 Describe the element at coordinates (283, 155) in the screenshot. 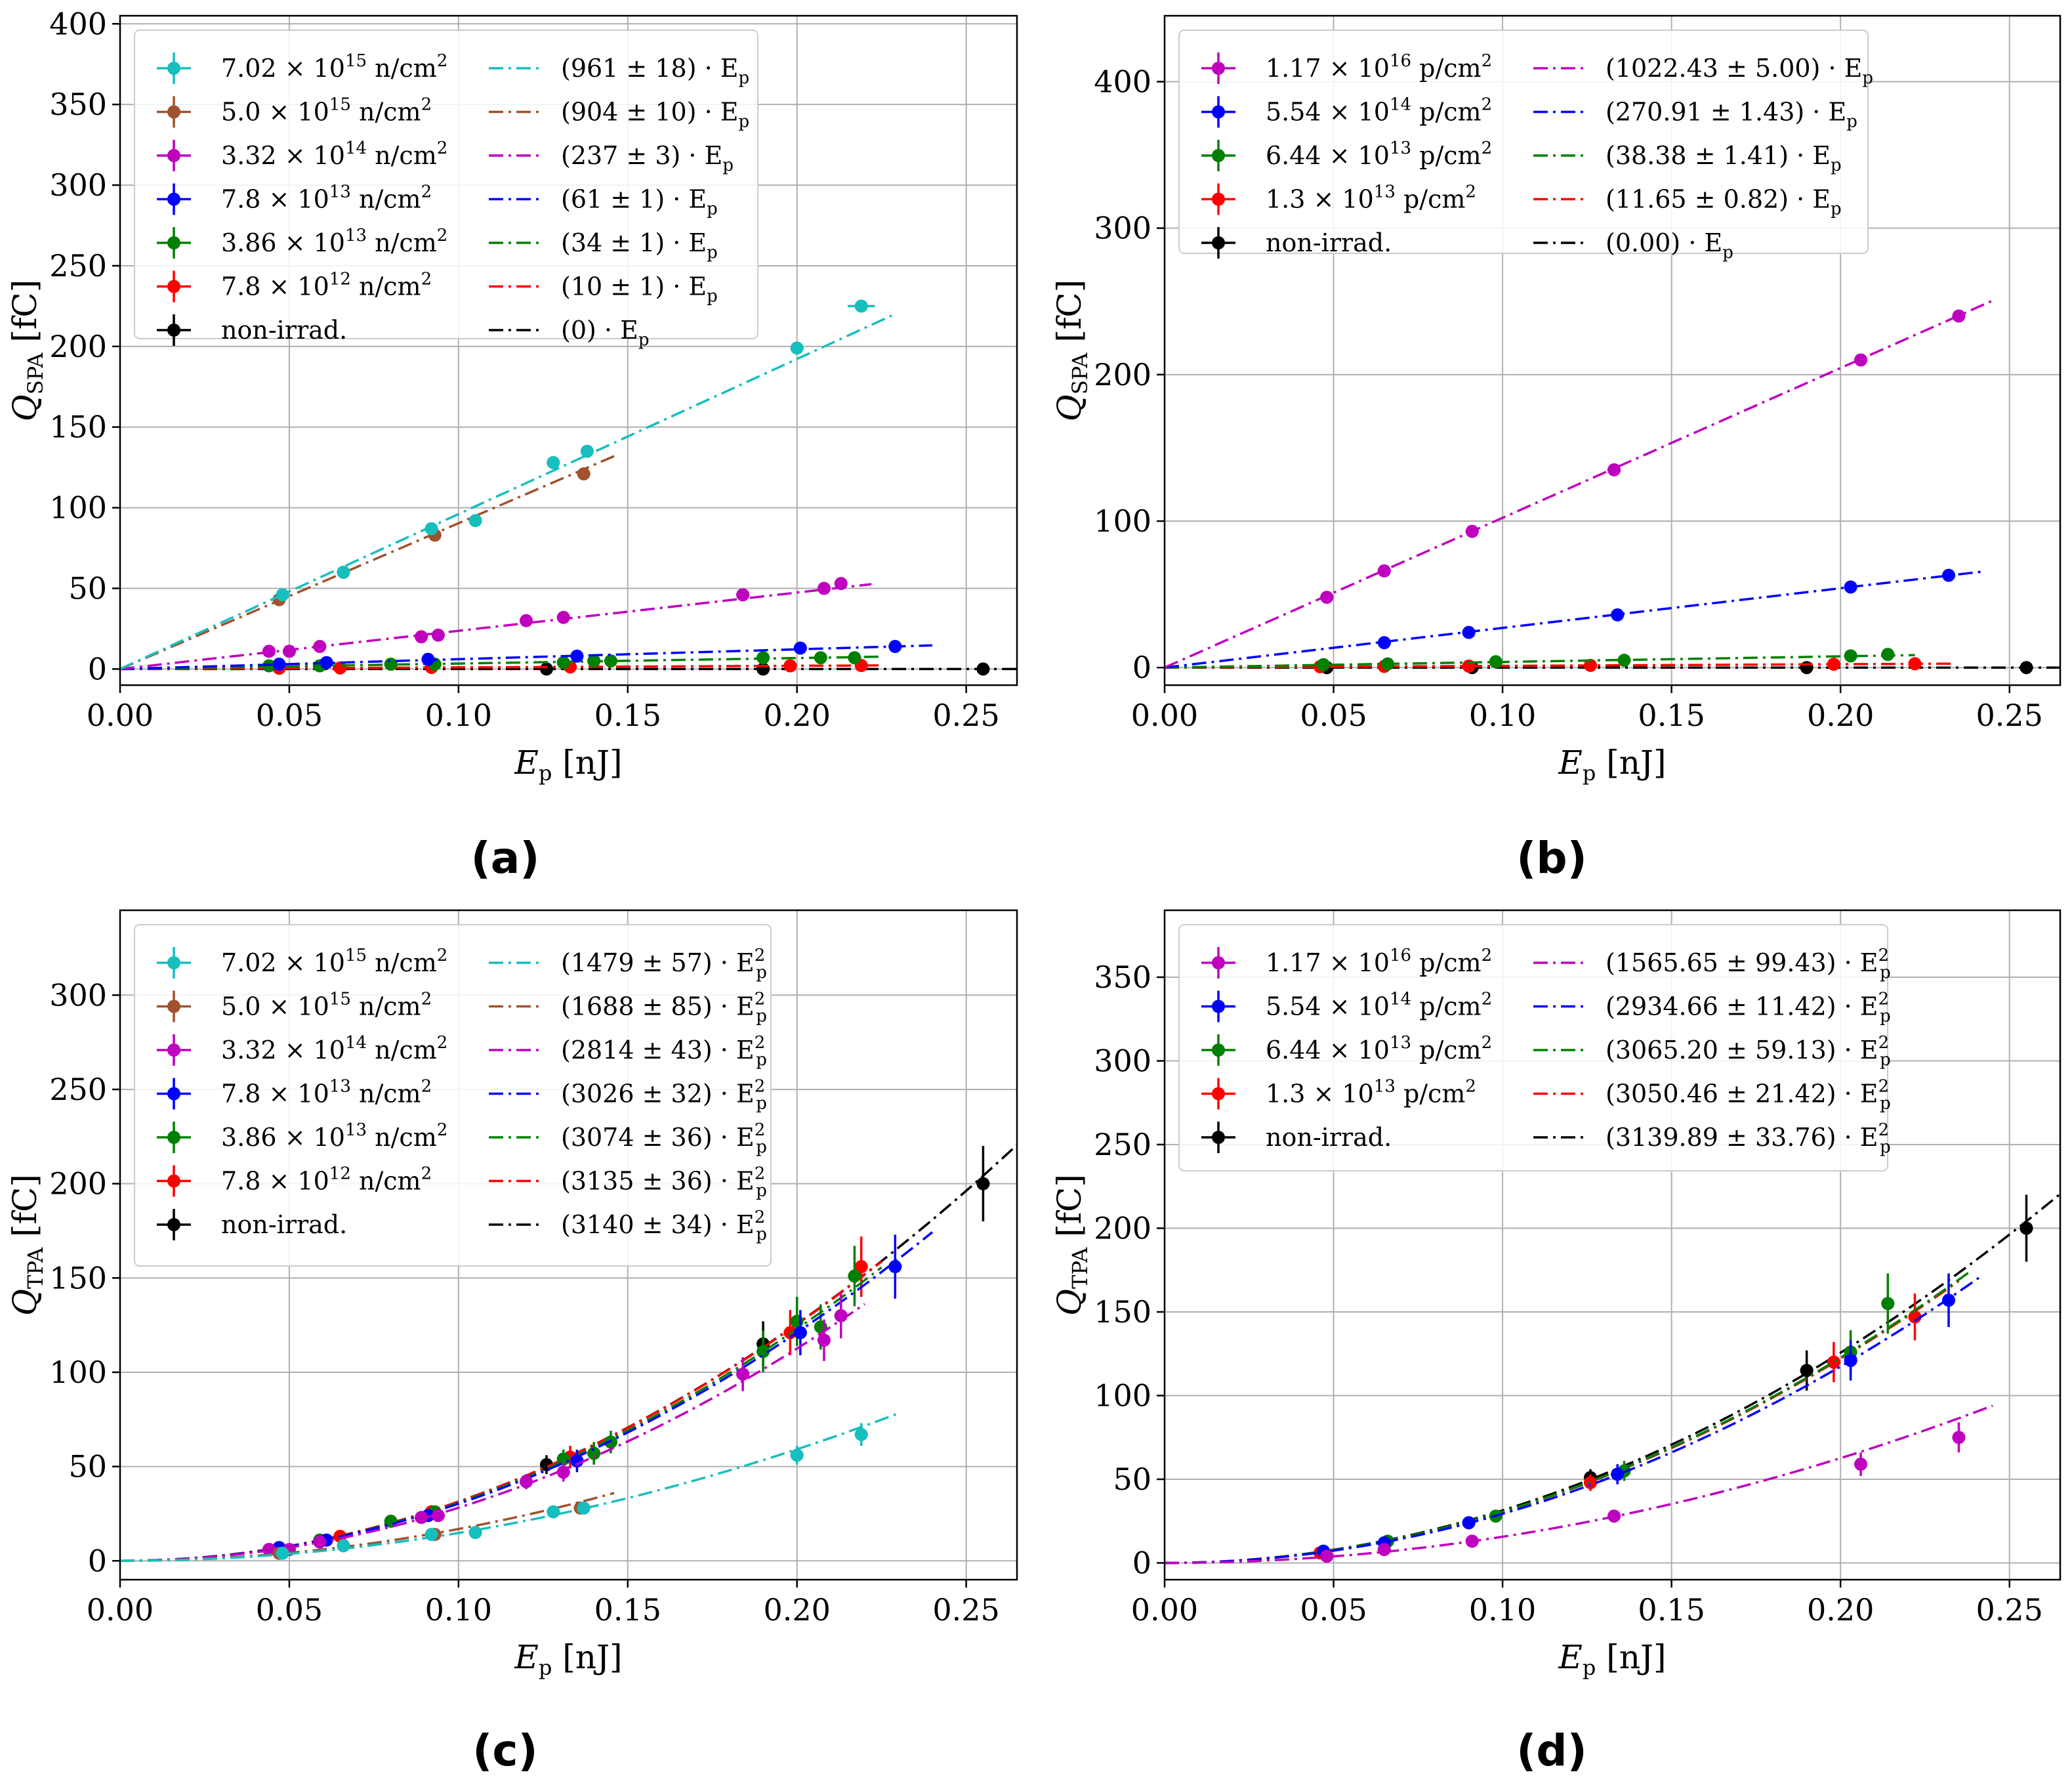

I see `legend-label-pre: 3.32 × 10` at that location.